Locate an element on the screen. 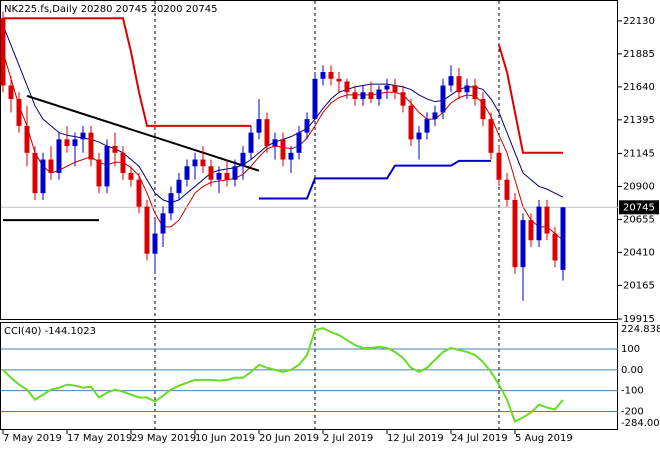  y-tick-label: 19915 is located at coordinates (639, 319).